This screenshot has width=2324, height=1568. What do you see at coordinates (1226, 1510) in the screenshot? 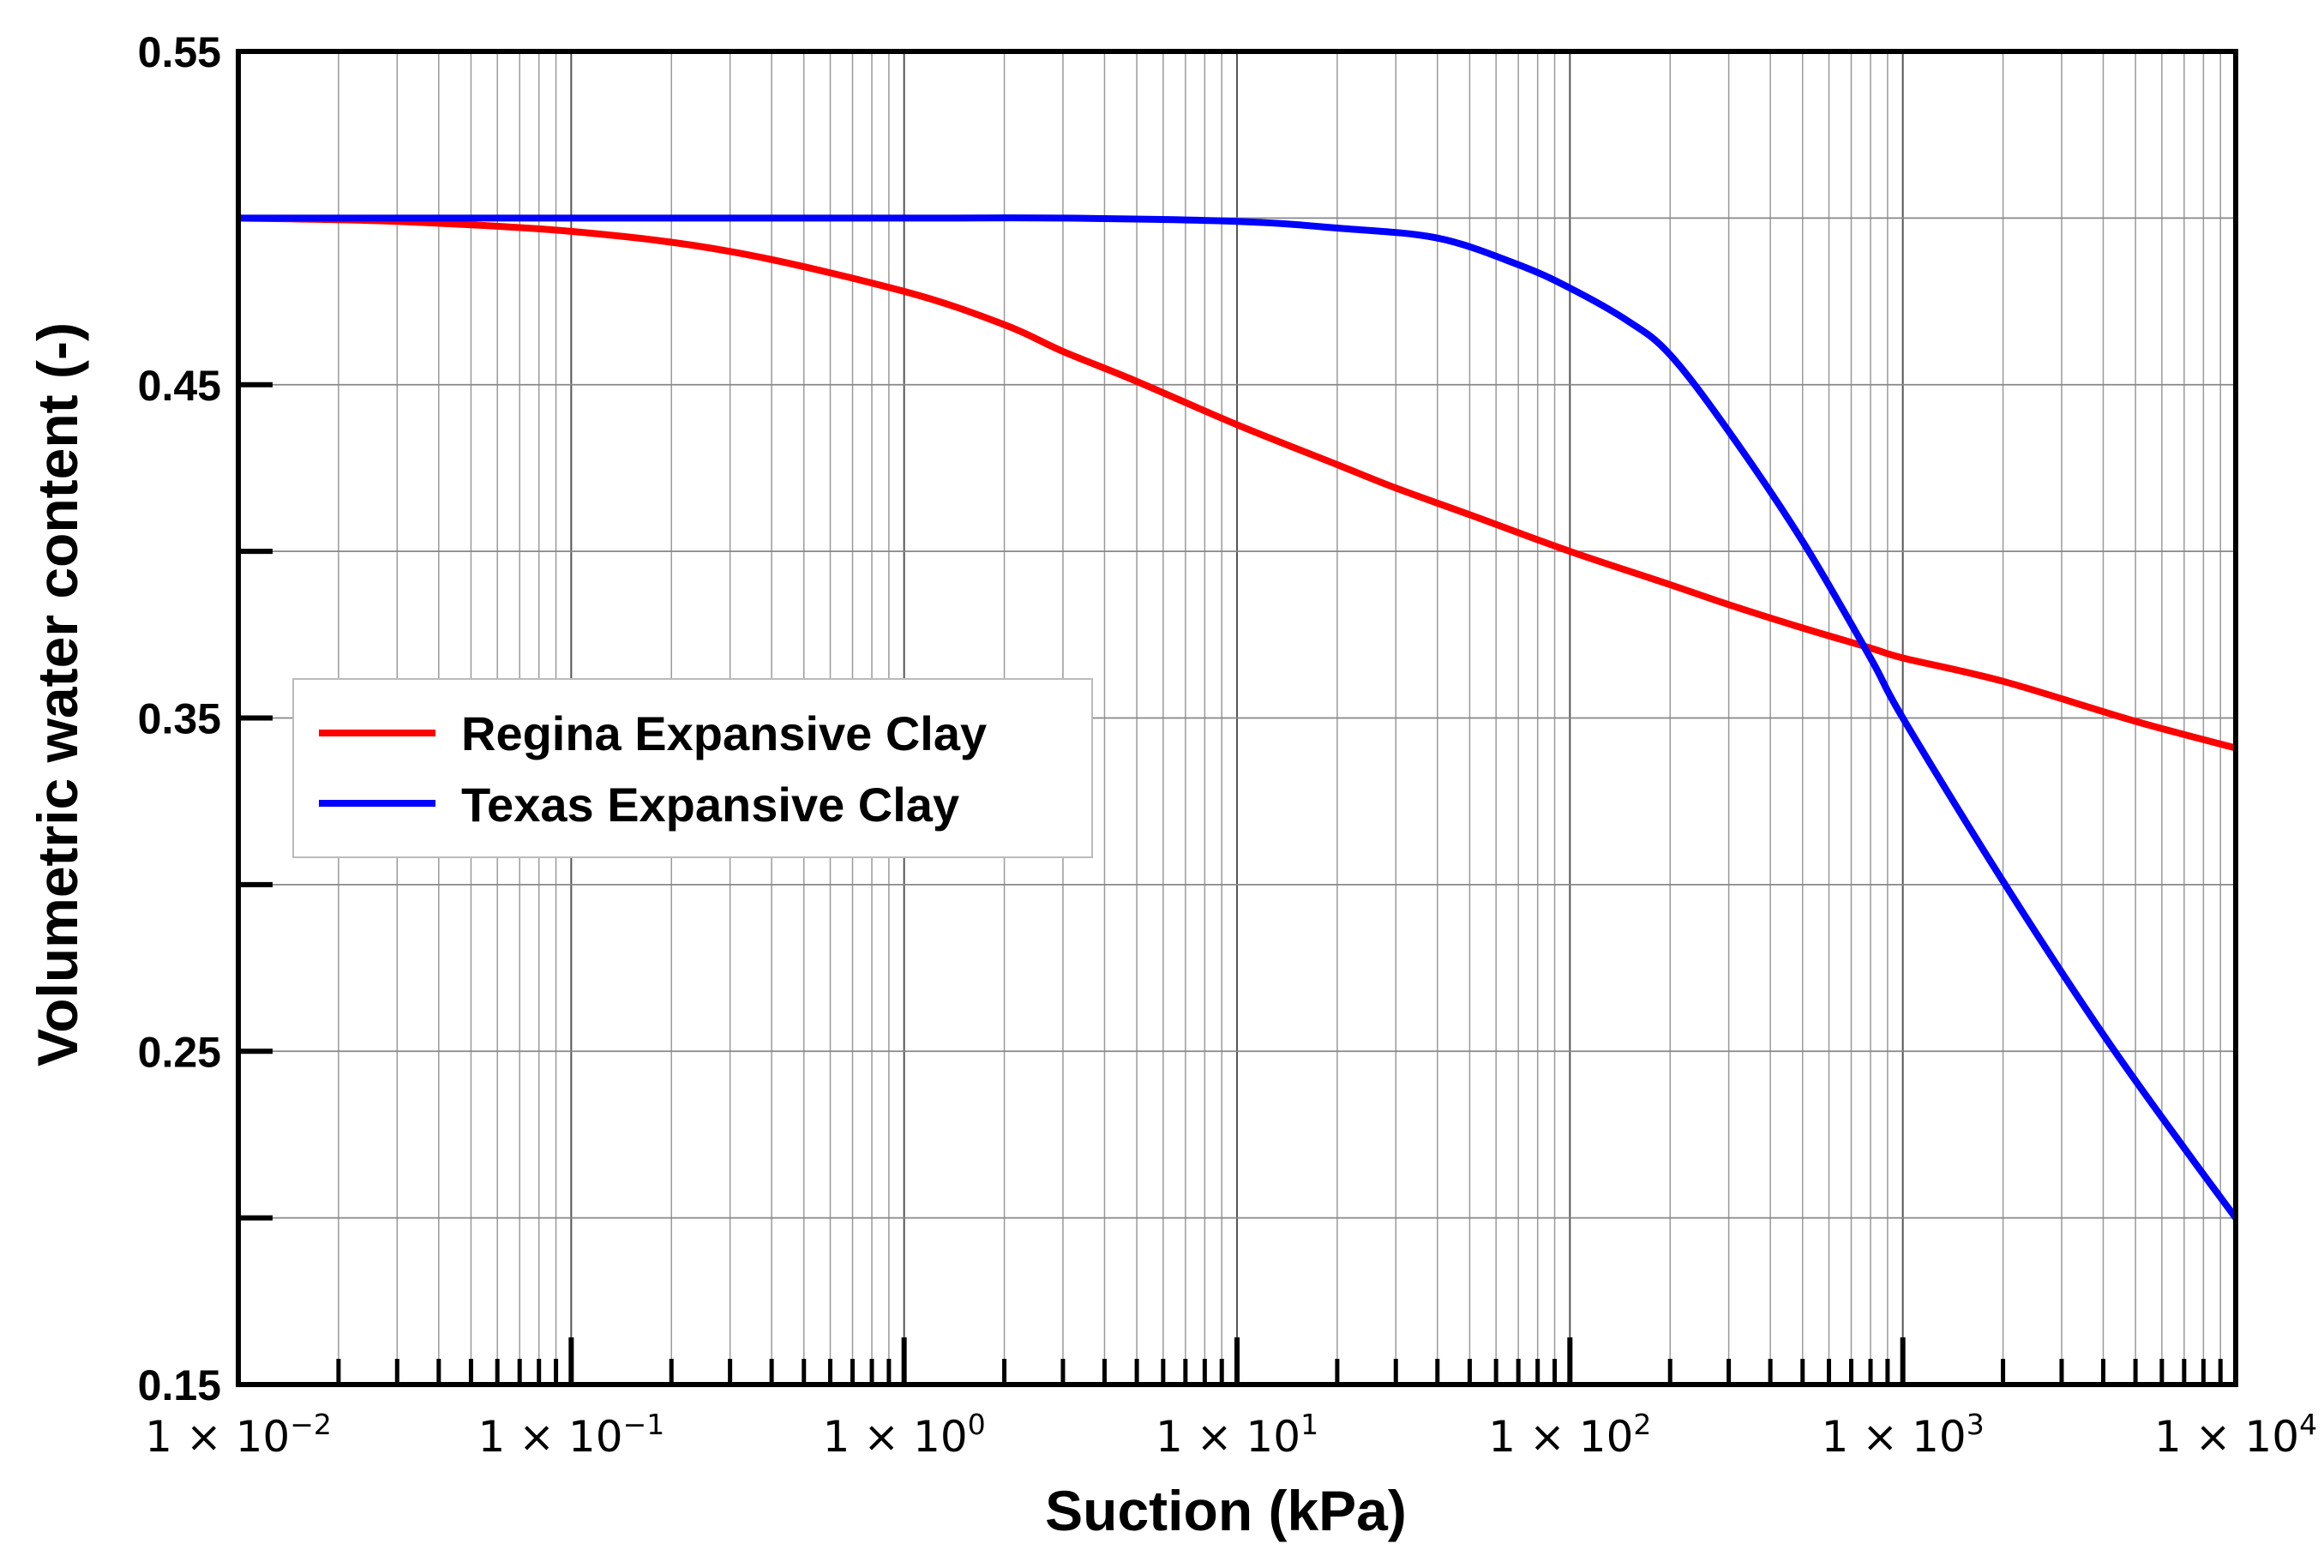
I see `x-axis-title: Suction (kPa)` at bounding box center [1226, 1510].